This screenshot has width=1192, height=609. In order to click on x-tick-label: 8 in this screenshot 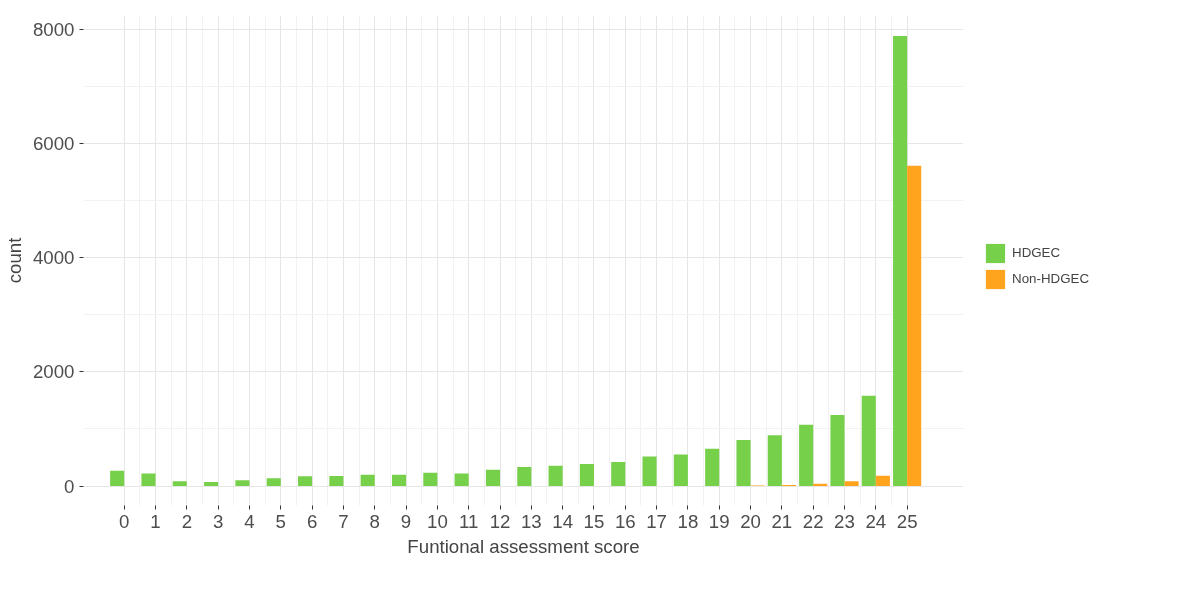, I will do `click(374, 521)`.